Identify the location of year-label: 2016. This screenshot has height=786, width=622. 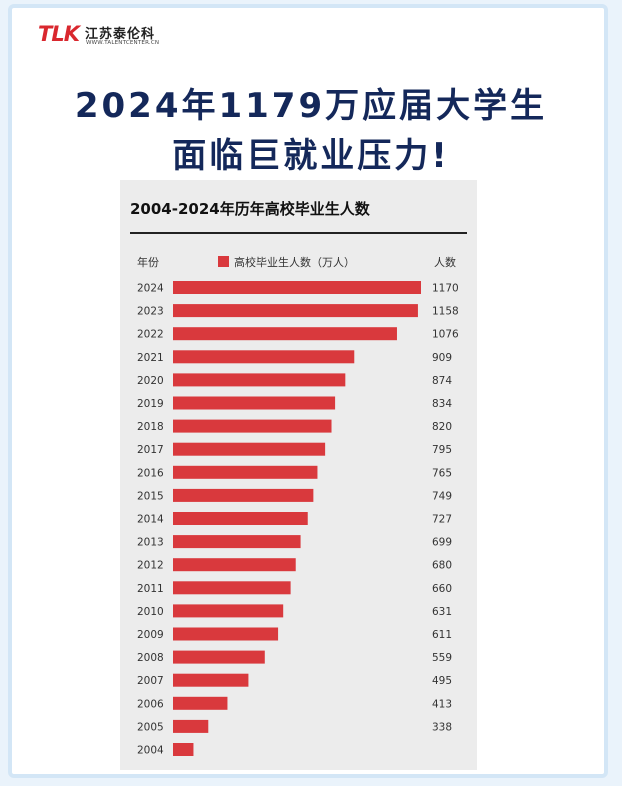
(150, 473).